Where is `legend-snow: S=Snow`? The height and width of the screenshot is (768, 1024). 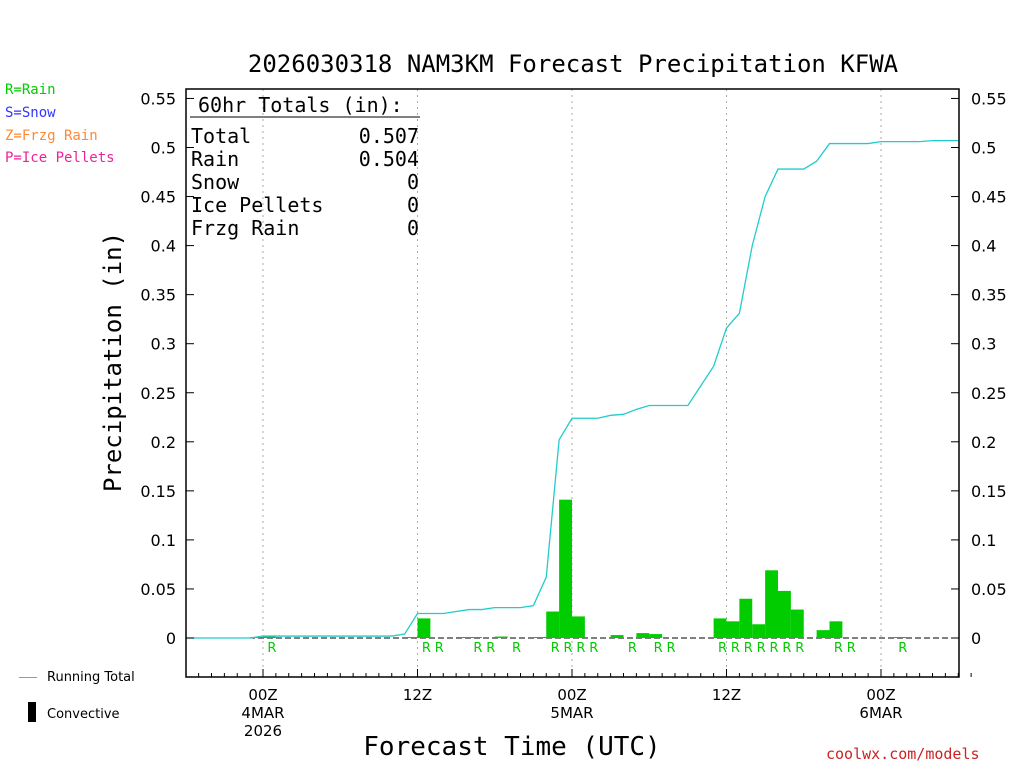 legend-snow: S=Snow is located at coordinates (30, 113).